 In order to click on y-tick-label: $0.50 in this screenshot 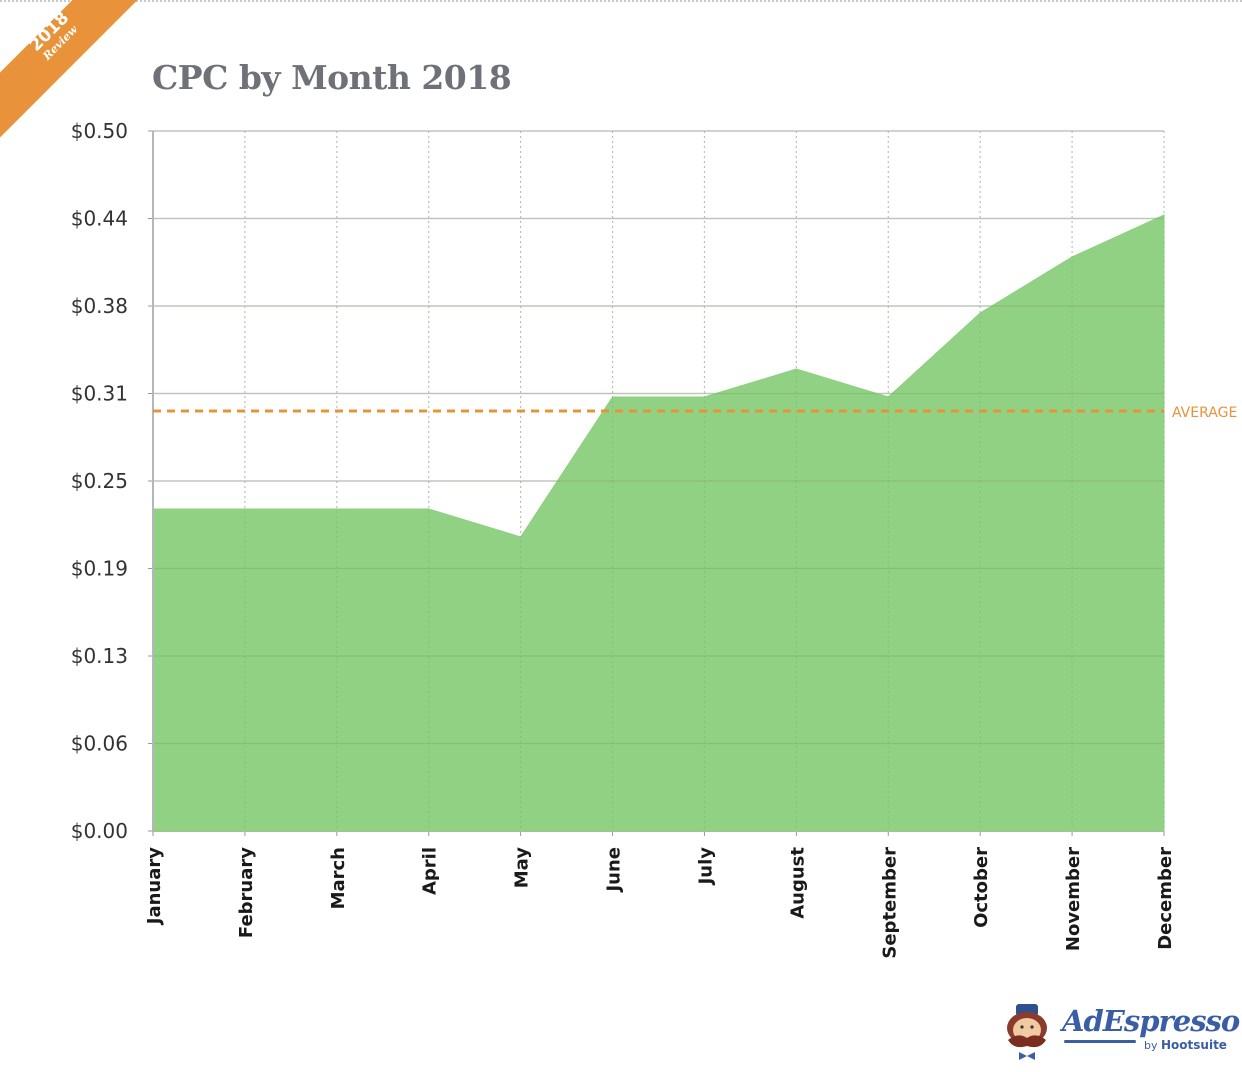, I will do `click(99, 131)`.